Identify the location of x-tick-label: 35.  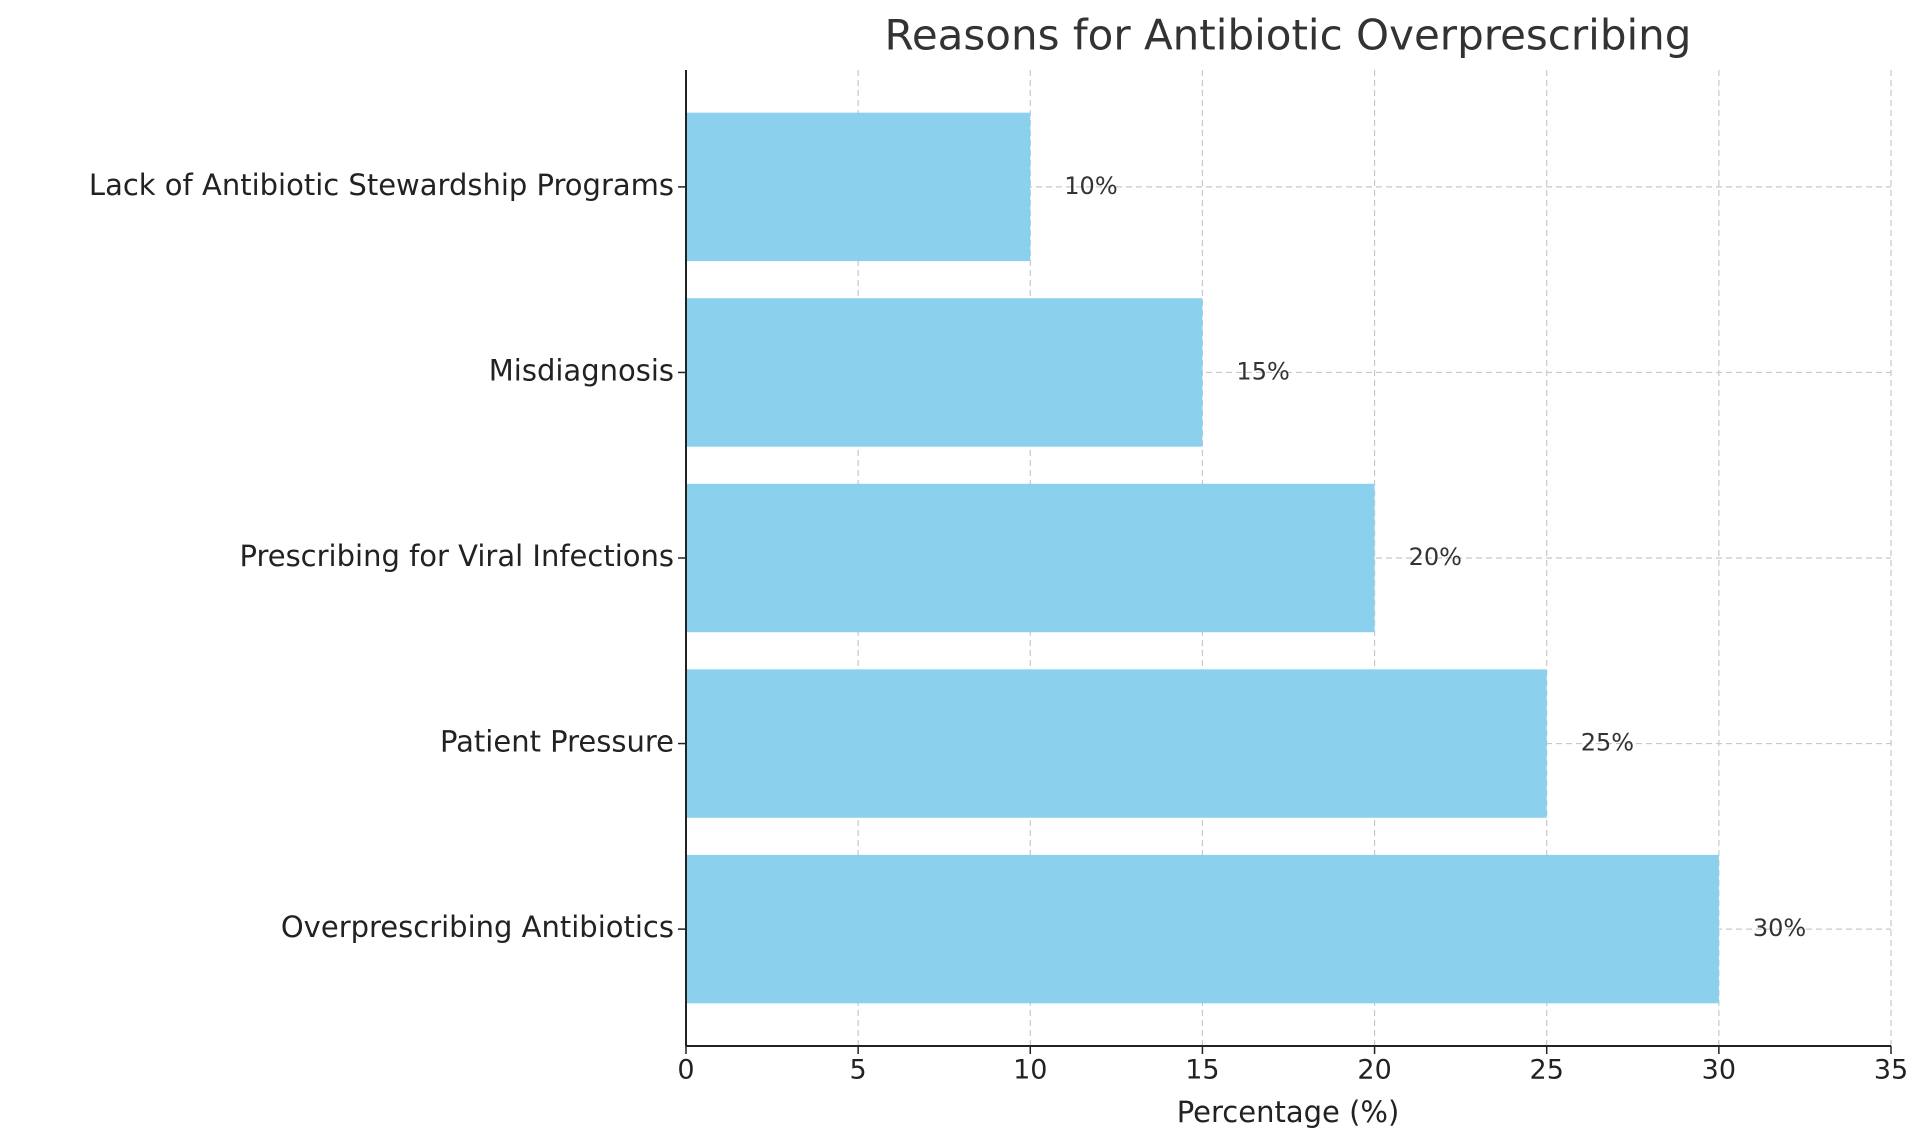
(1891, 1070).